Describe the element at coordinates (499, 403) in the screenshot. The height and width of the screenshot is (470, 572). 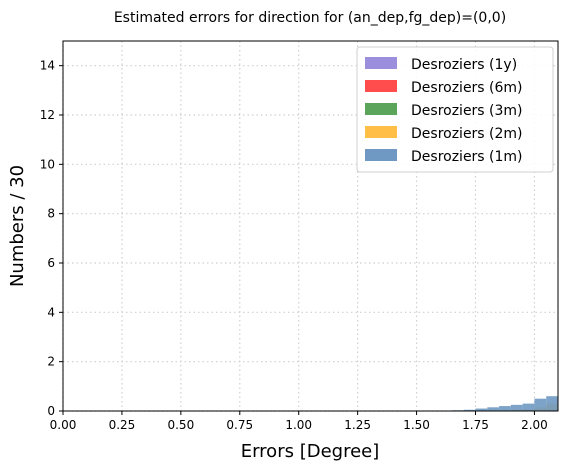
I see `histogram-bars` at that location.